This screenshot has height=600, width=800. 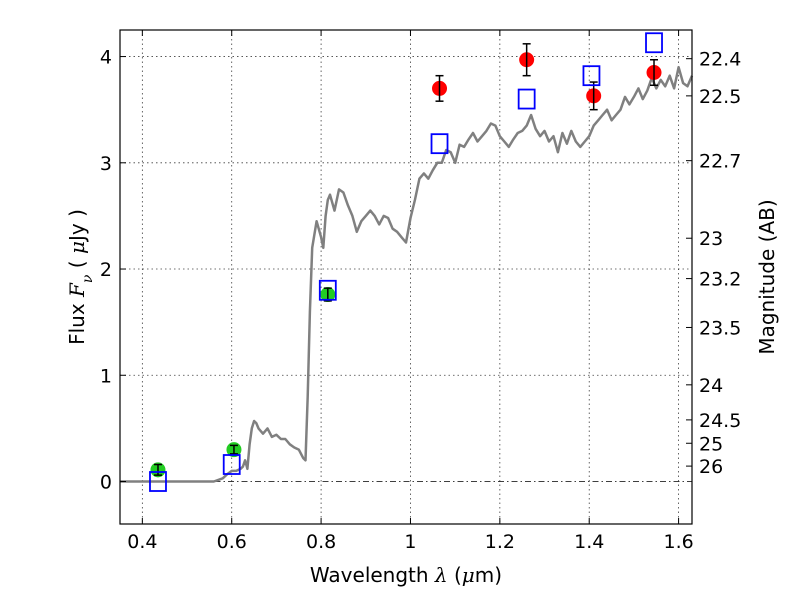 I want to click on x-tick-label: 0.4, so click(x=142, y=542).